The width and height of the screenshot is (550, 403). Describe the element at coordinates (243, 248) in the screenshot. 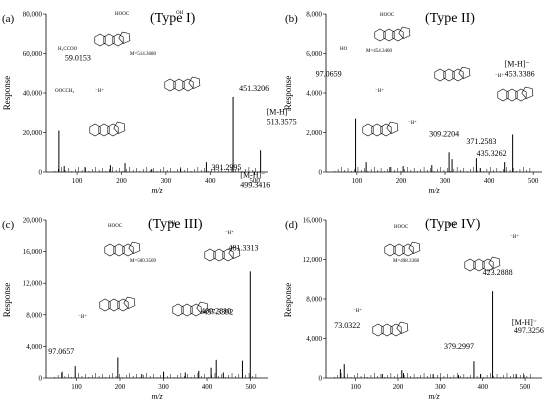

I see `peak-annotation: 481.3313` at that location.